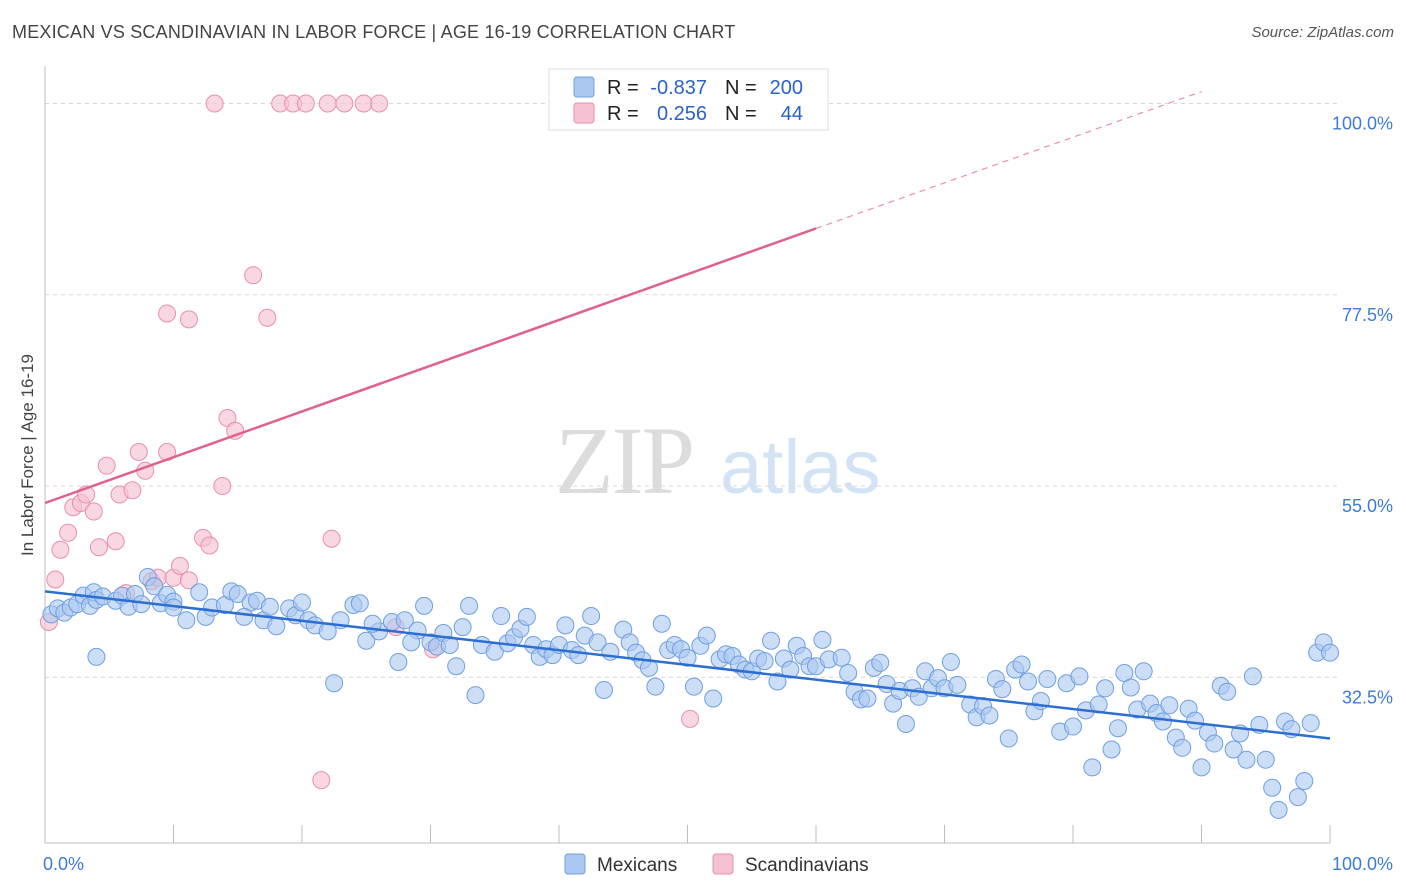  I want to click on legend-r-label-scandinavians: R =, so click(623, 114).